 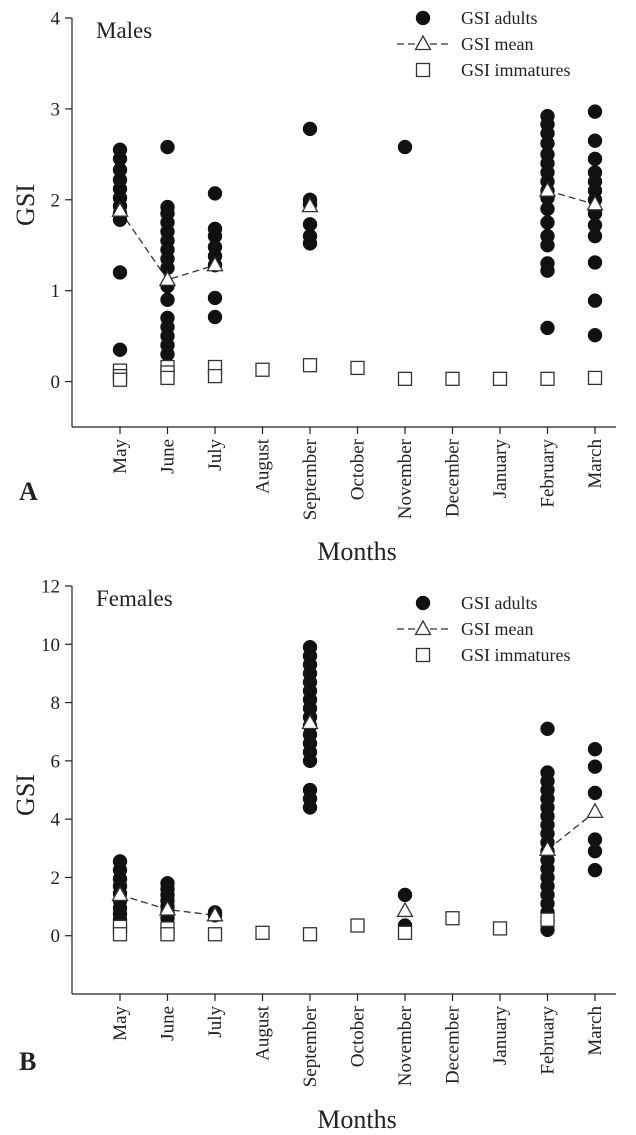 What do you see at coordinates (358, 469) in the screenshot?
I see `panel-a-x-tick-label-october: October` at bounding box center [358, 469].